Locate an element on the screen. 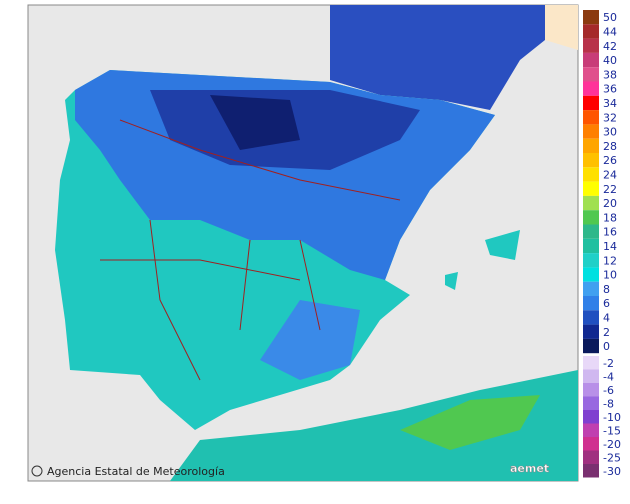 The height and width of the screenshot is (504, 630). legend-label: 18 is located at coordinates (610, 217).